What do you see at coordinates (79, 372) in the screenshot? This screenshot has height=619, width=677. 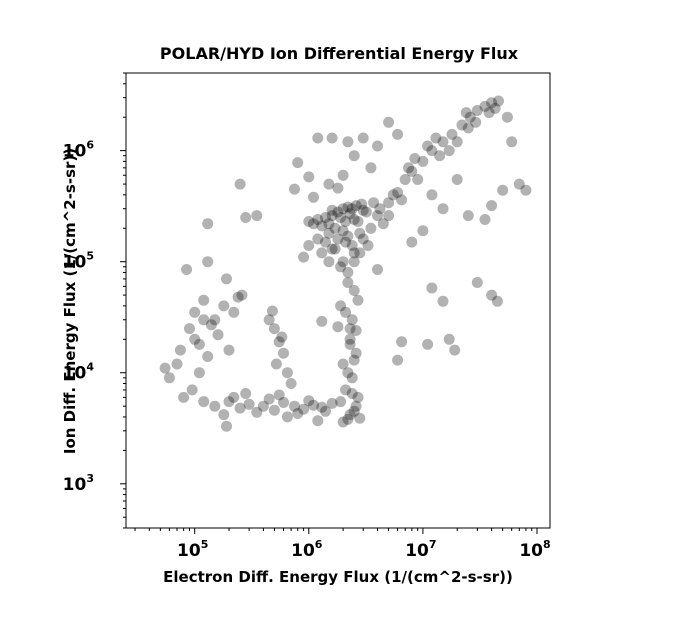 I see `y-tick-label: 104` at bounding box center [79, 372].